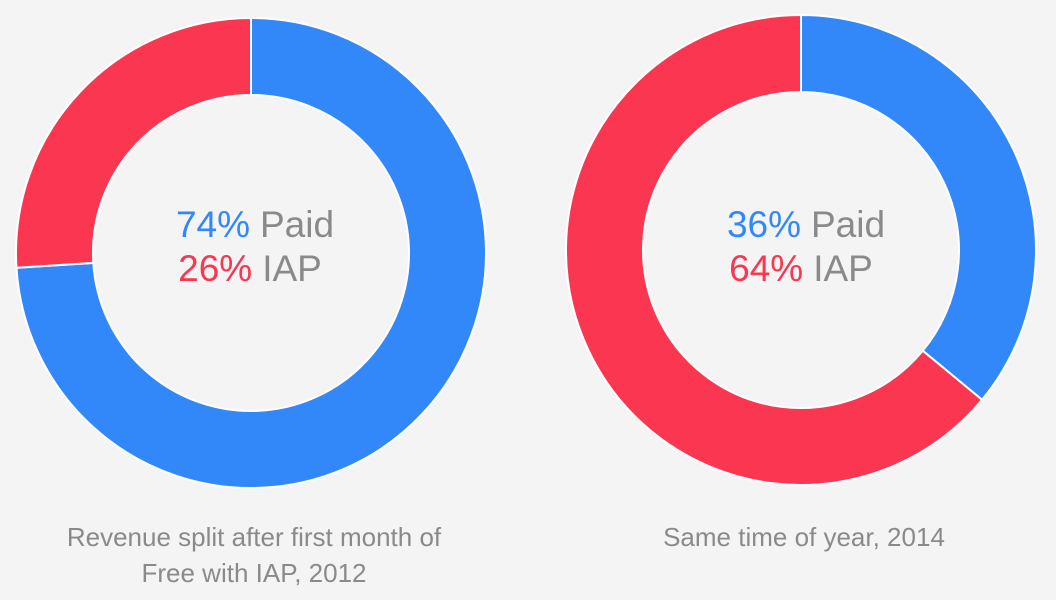 This screenshot has height=600, width=1056. What do you see at coordinates (254, 573) in the screenshot?
I see `caption-2012-line-2: Free with IAP, 2012` at bounding box center [254, 573].